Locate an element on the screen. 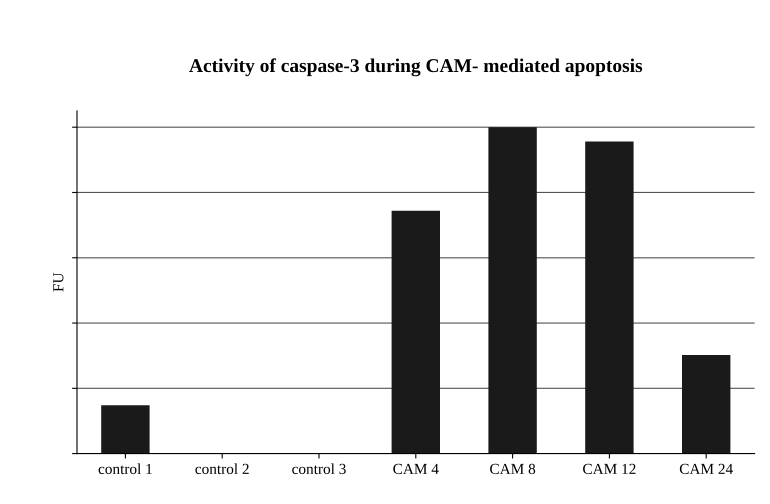  x-tick-label: CAM 24 is located at coordinates (706, 469).